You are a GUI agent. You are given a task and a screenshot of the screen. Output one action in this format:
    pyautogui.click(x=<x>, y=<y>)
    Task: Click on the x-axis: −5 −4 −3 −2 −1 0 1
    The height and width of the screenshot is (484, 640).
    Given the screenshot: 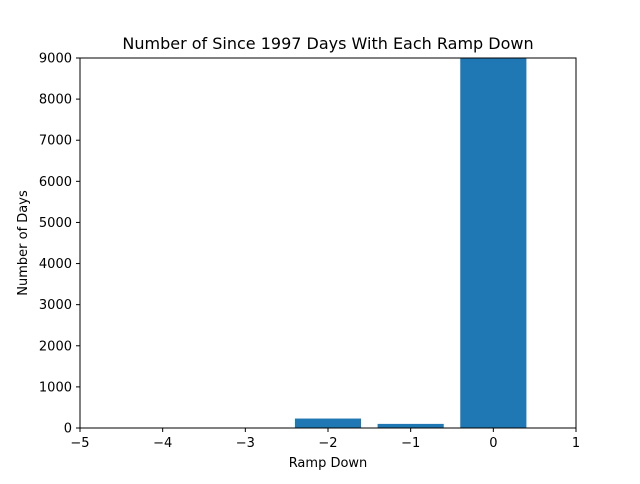 What is the action you would take?
    pyautogui.click(x=325, y=439)
    